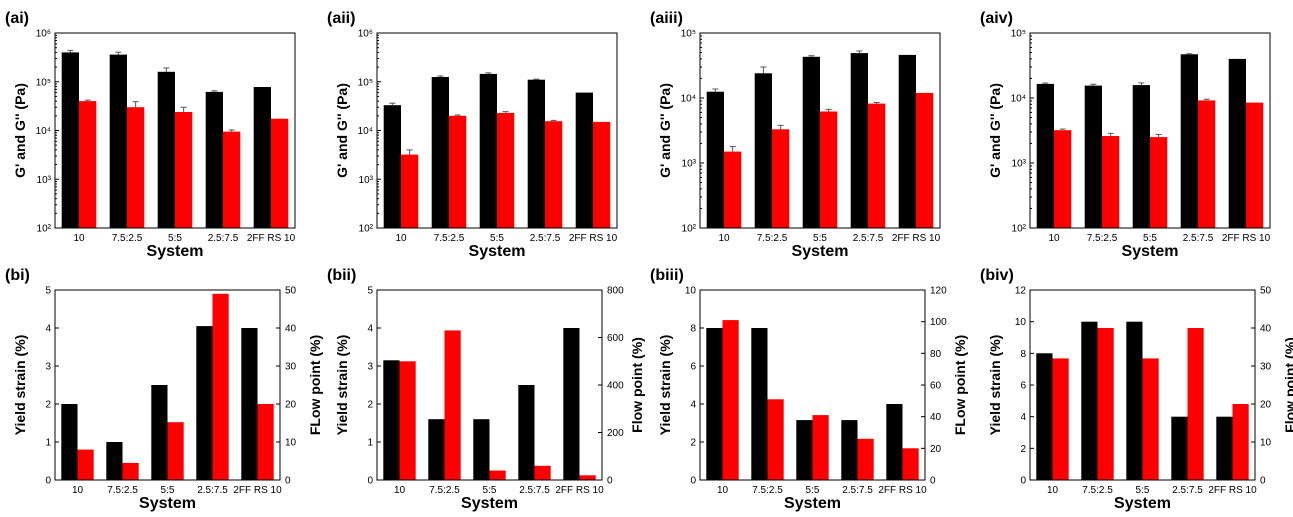  What do you see at coordinates (20, 385) in the screenshot?
I see `y-axis-label: Yield strain (%)` at bounding box center [20, 385].